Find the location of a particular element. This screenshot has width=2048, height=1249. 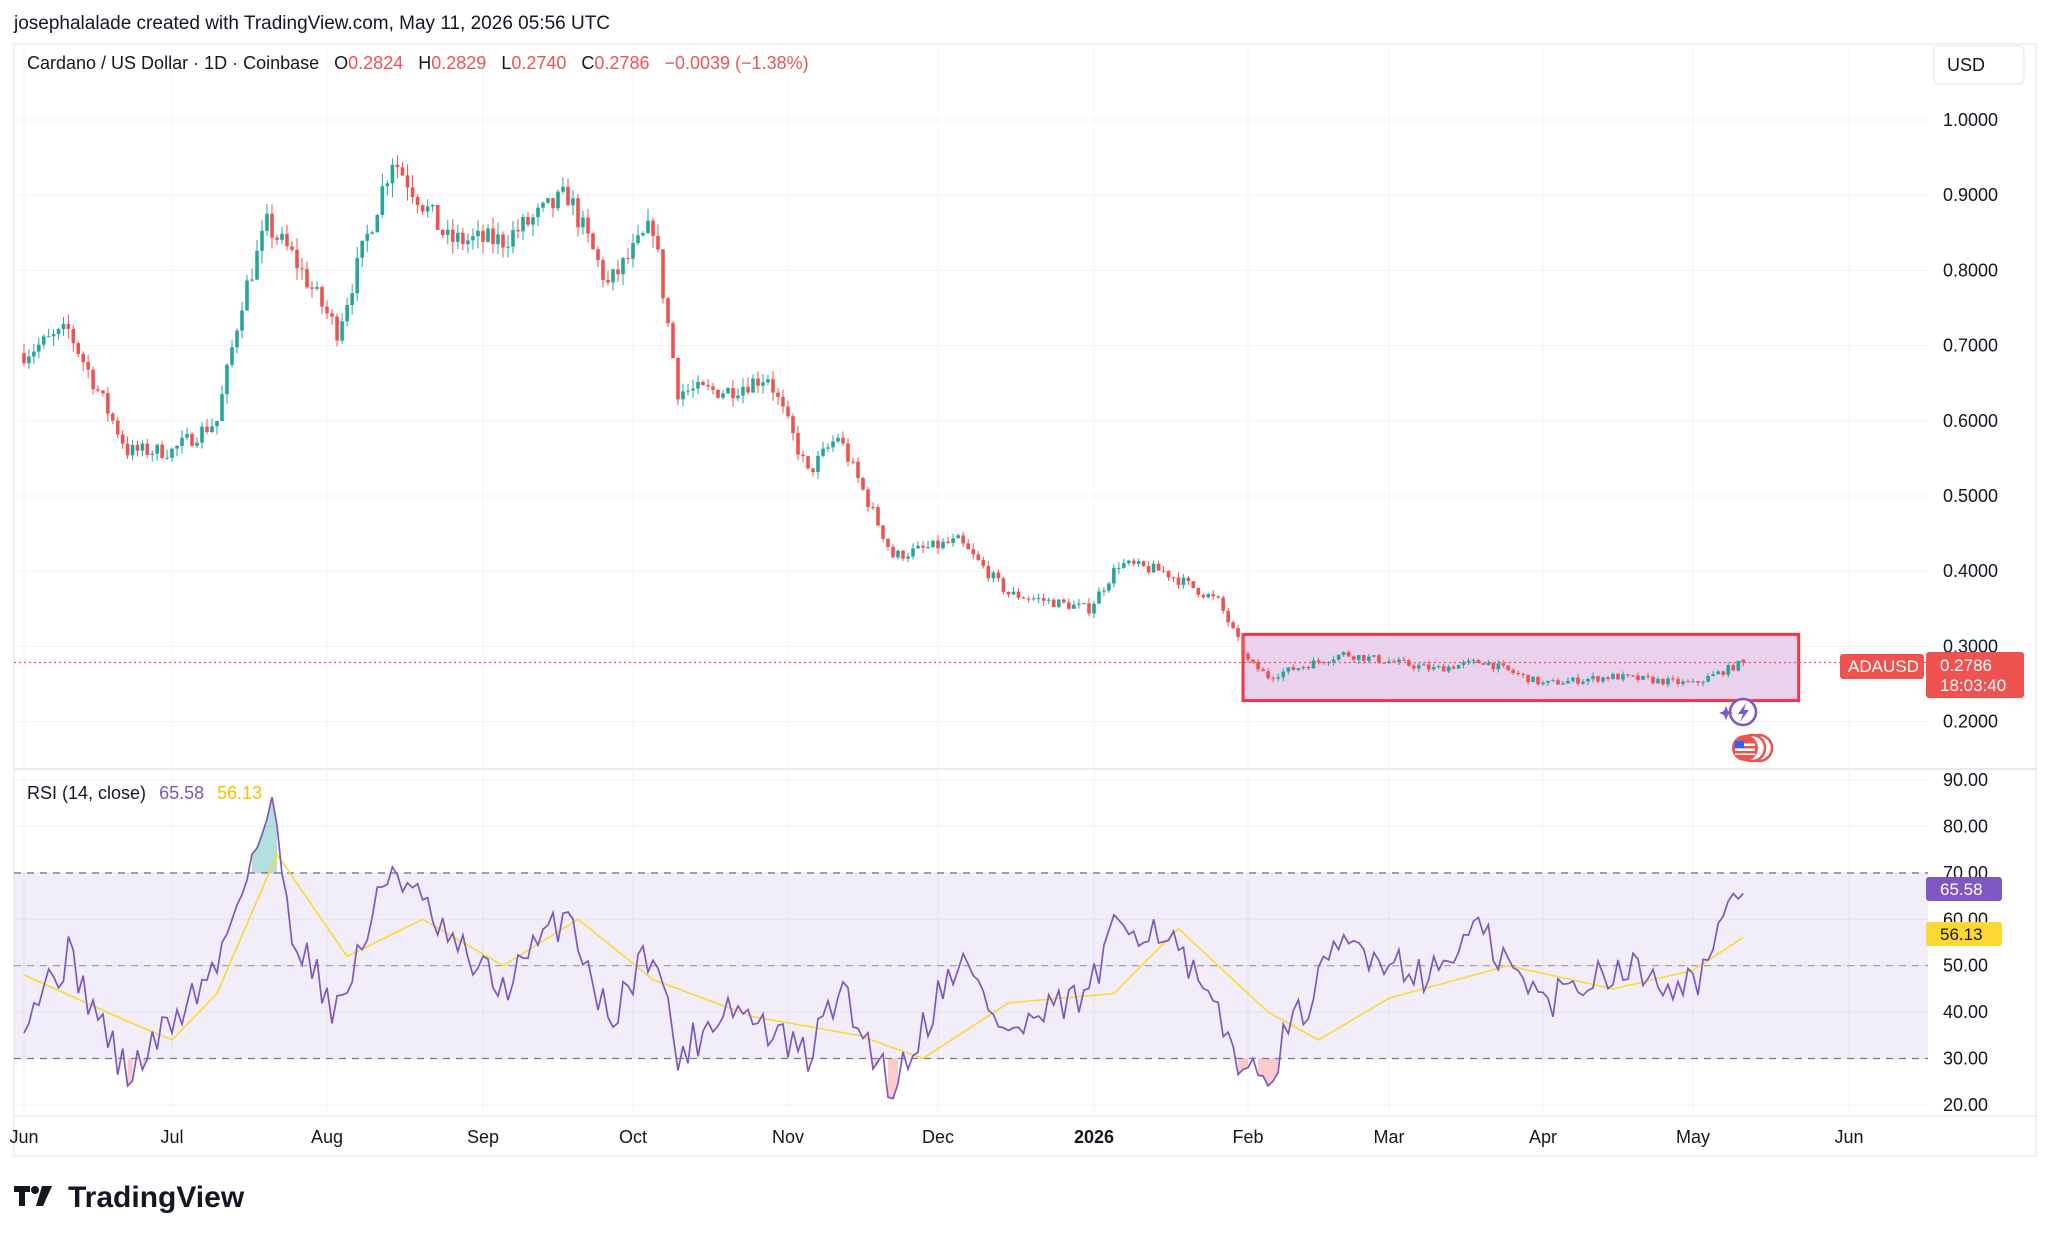

time-tick-label: Nov is located at coordinates (788, 1137).